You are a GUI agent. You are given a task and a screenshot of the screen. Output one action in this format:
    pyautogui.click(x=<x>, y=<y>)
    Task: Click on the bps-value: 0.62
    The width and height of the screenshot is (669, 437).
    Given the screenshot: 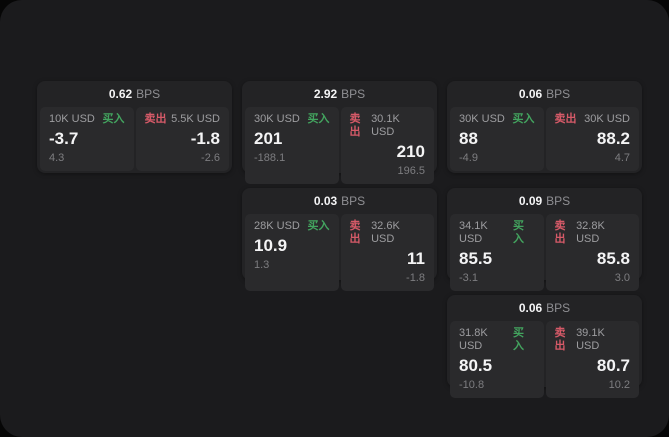 What is the action you would take?
    pyautogui.click(x=120, y=94)
    